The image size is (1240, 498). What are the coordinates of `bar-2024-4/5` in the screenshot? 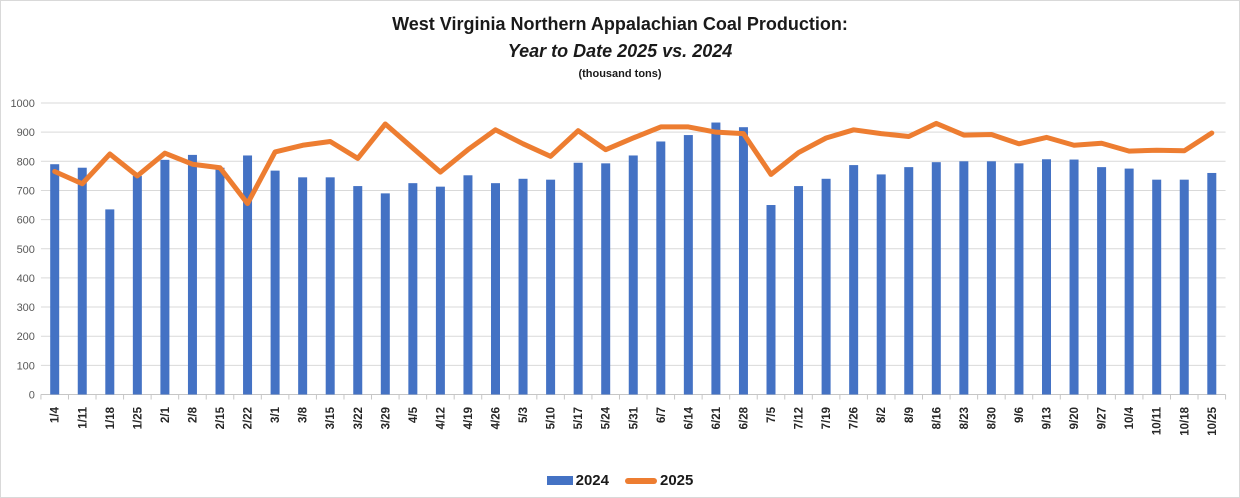 It's located at (413, 289).